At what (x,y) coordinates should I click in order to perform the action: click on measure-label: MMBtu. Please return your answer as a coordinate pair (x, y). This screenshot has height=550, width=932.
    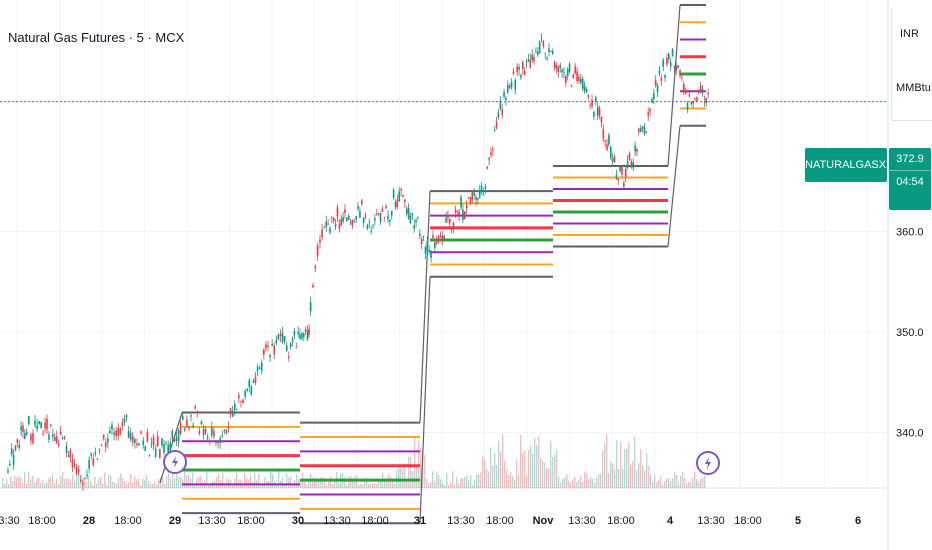
    Looking at the image, I should click on (913, 88).